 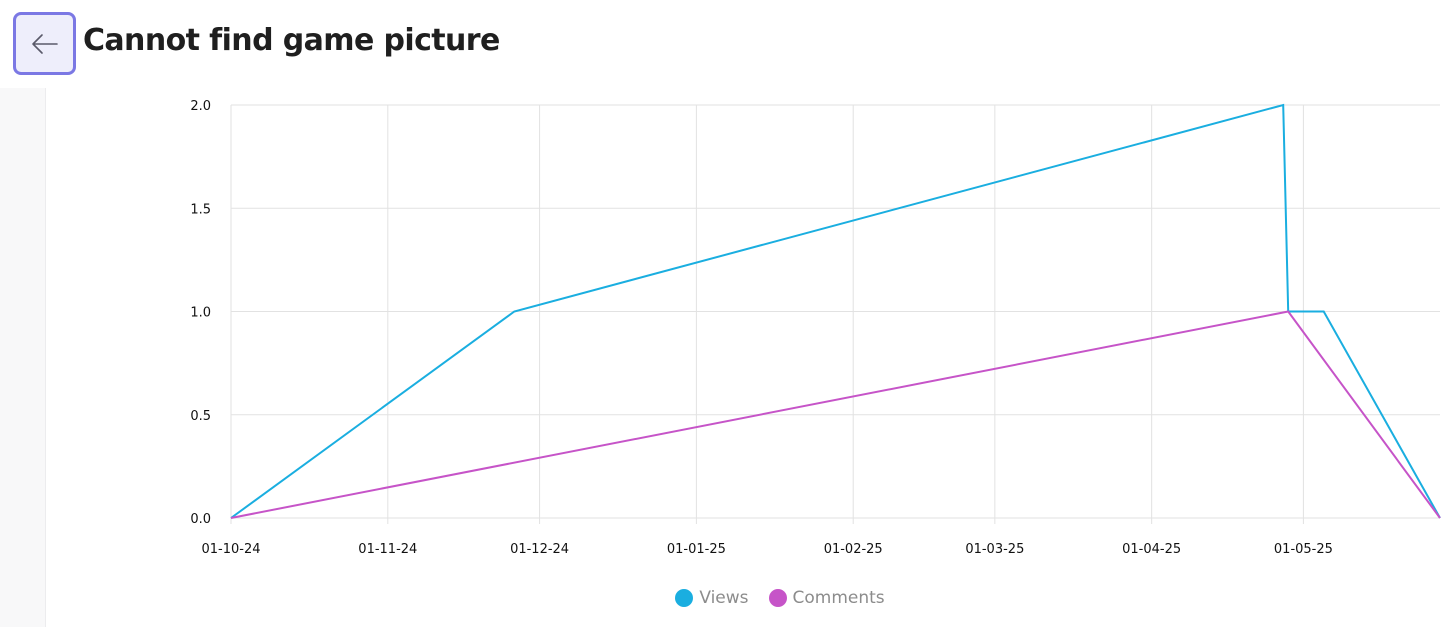 I want to click on back-button, so click(x=44, y=43).